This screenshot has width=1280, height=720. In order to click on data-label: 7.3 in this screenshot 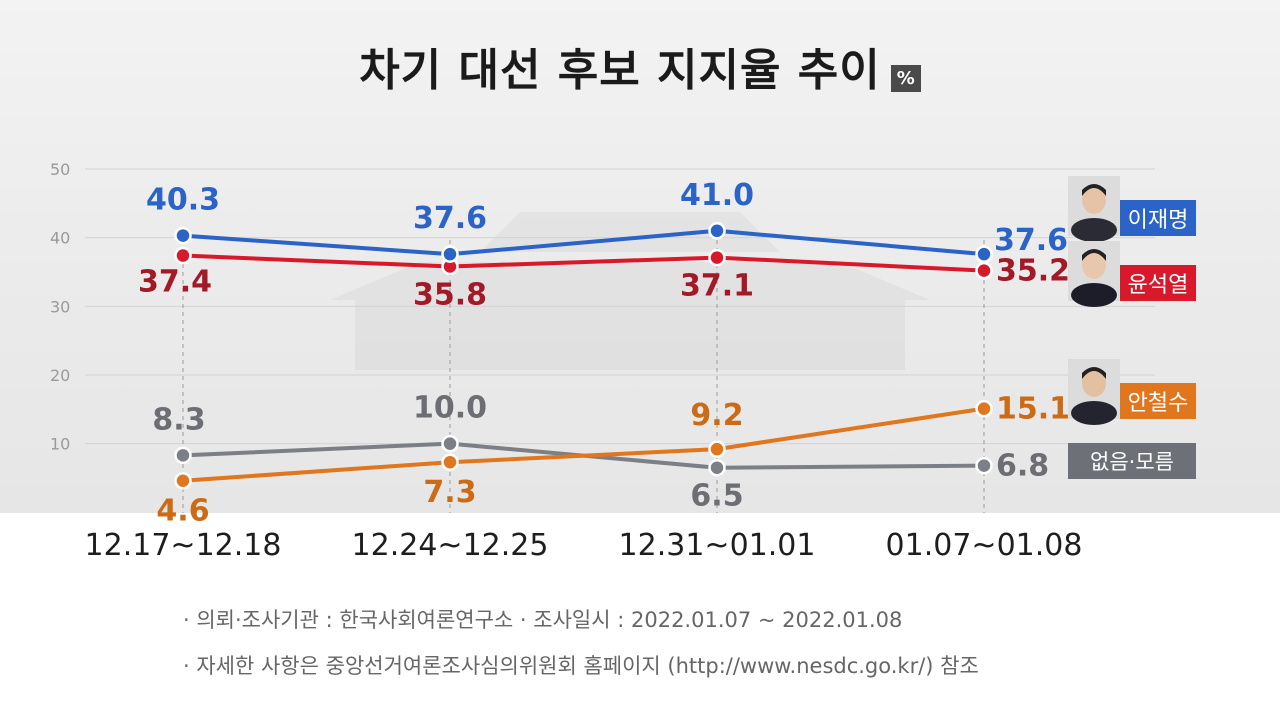, I will do `click(449, 492)`.